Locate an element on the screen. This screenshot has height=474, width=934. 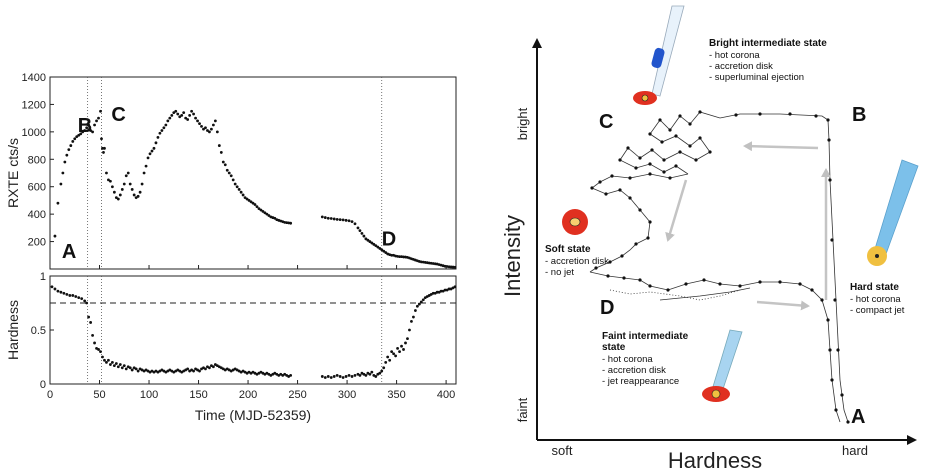
bright-state-title: Bright intermediate state is located at coordinates (768, 43).